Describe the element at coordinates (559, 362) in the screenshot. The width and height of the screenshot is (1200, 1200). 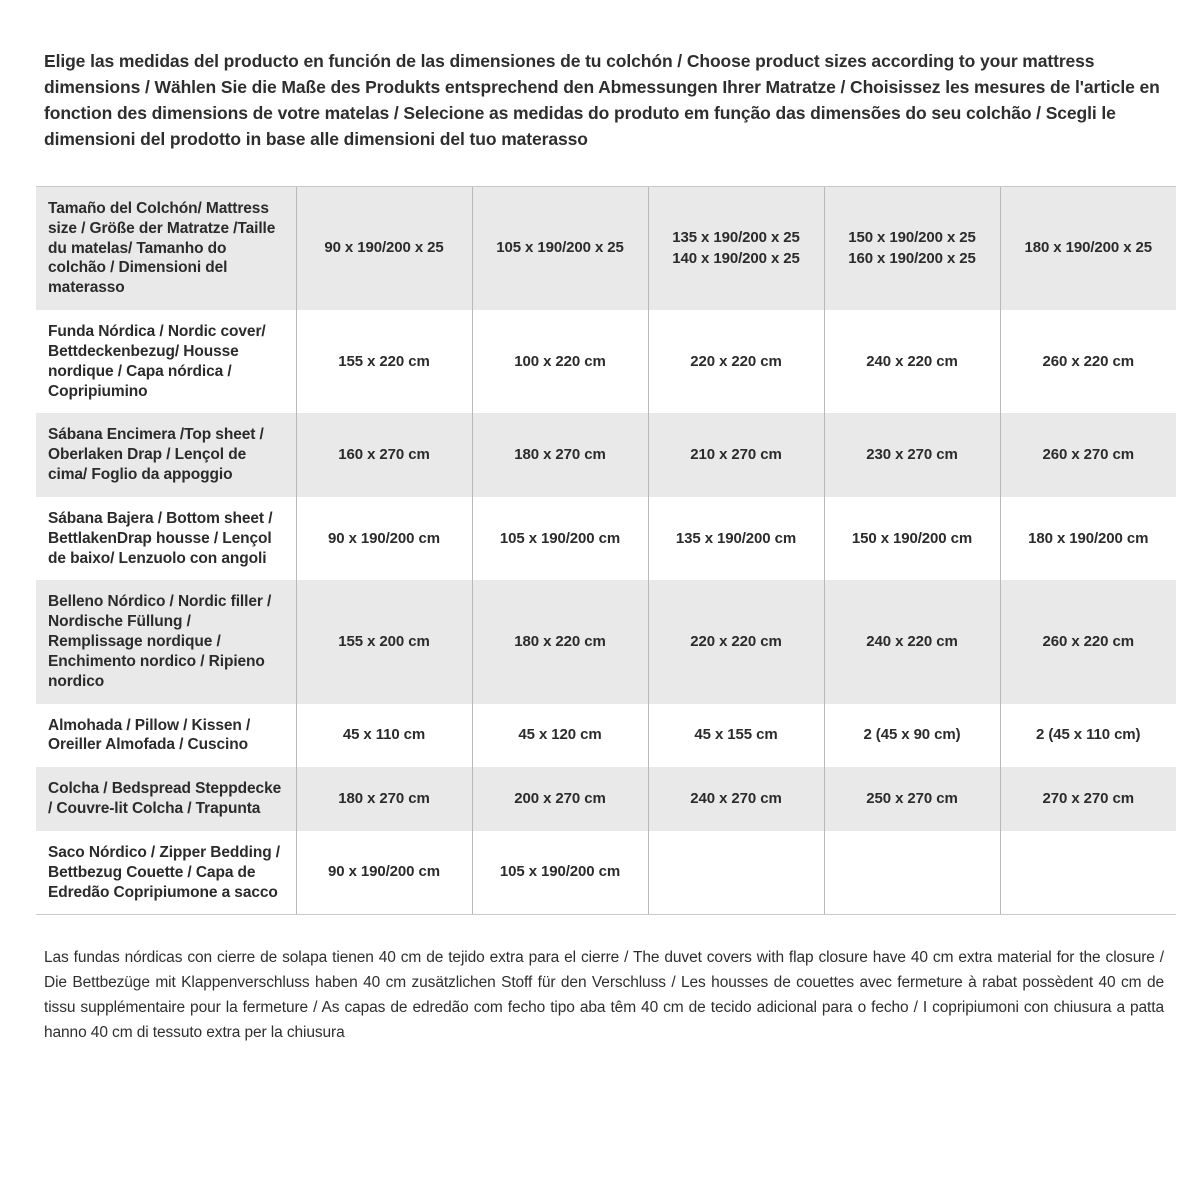
I see `row-value: 100 x 220 cm` at that location.